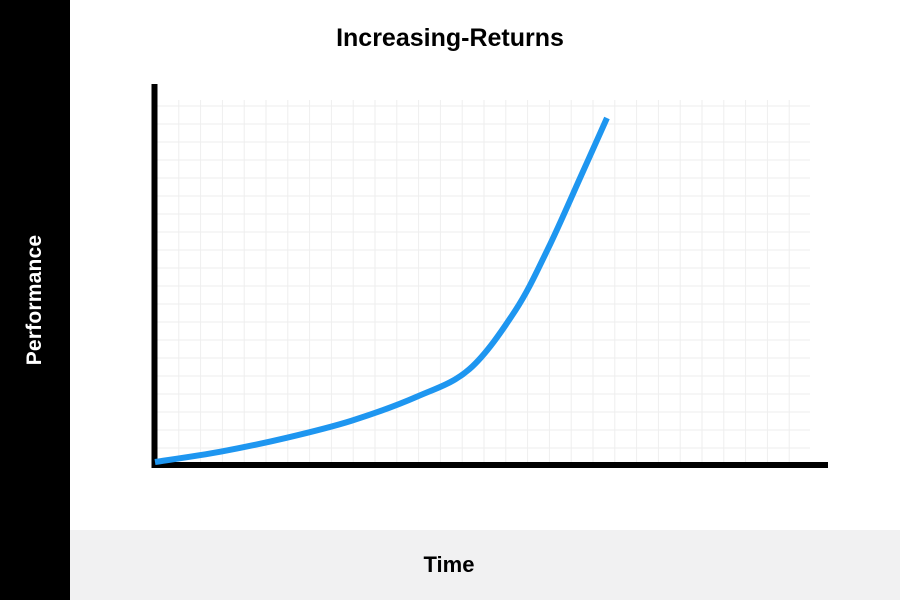  Describe the element at coordinates (35, 300) in the screenshot. I see `y-axis-label-panel: Performance` at that location.